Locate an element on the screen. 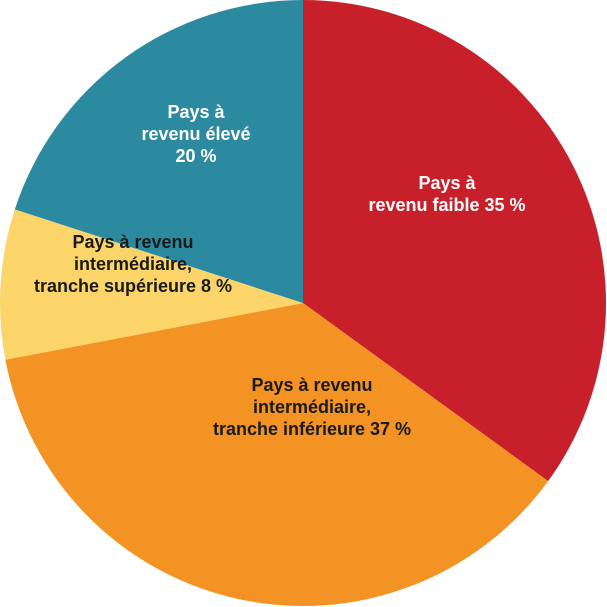  slice-label-line: 20 % is located at coordinates (195, 156).